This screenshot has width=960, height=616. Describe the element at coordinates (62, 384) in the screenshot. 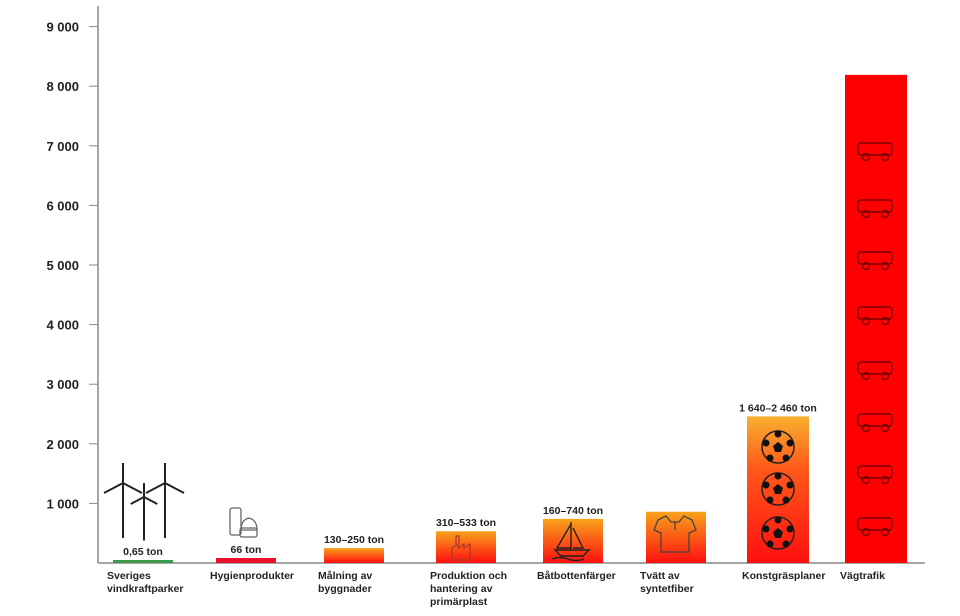

I see `y-tick-label: 3 000` at that location.